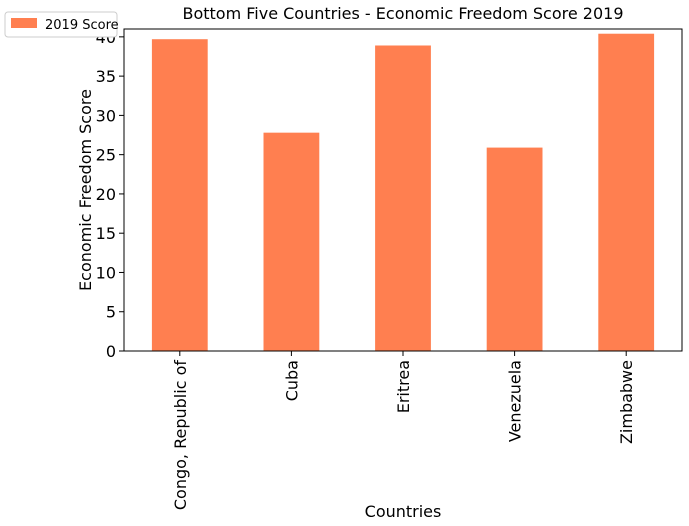 The width and height of the screenshot is (689, 526). I want to click on y-axis-title: Economic Freedom Score, so click(85, 190).